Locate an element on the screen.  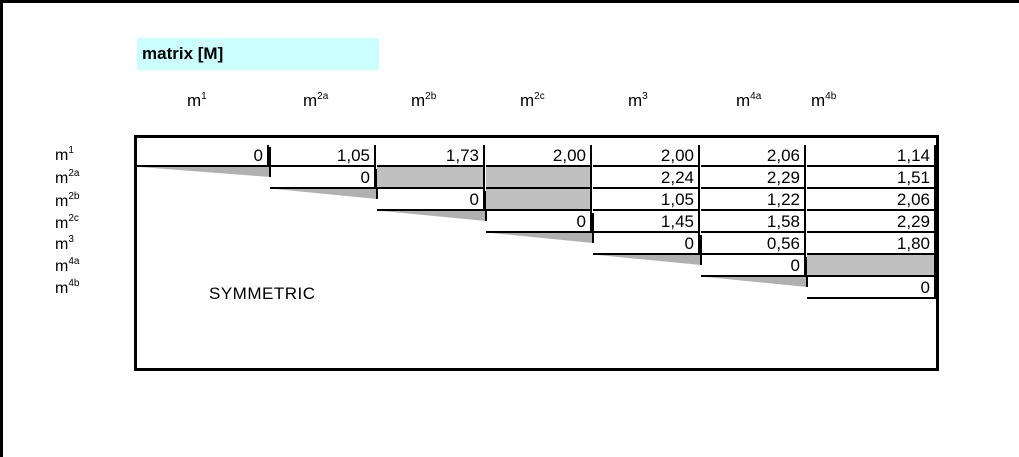
row-header-m2c: m2c is located at coordinates (90, 224).